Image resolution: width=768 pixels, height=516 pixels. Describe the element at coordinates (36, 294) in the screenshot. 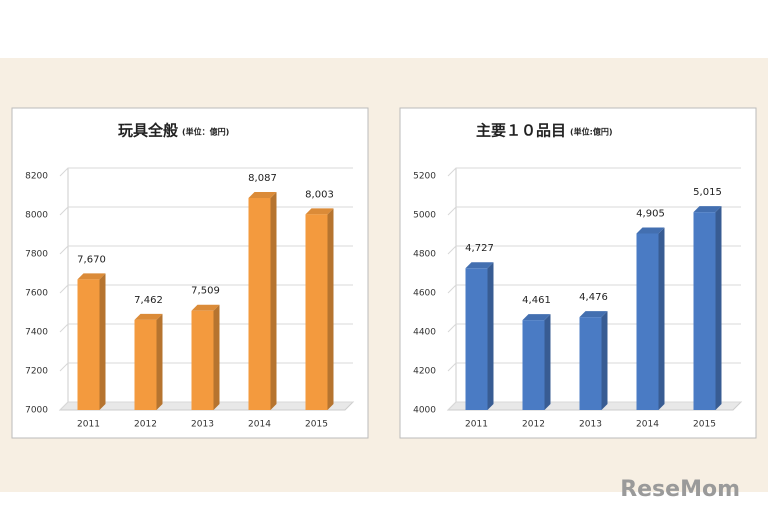

I see `y-tick-label: 7600` at that location.